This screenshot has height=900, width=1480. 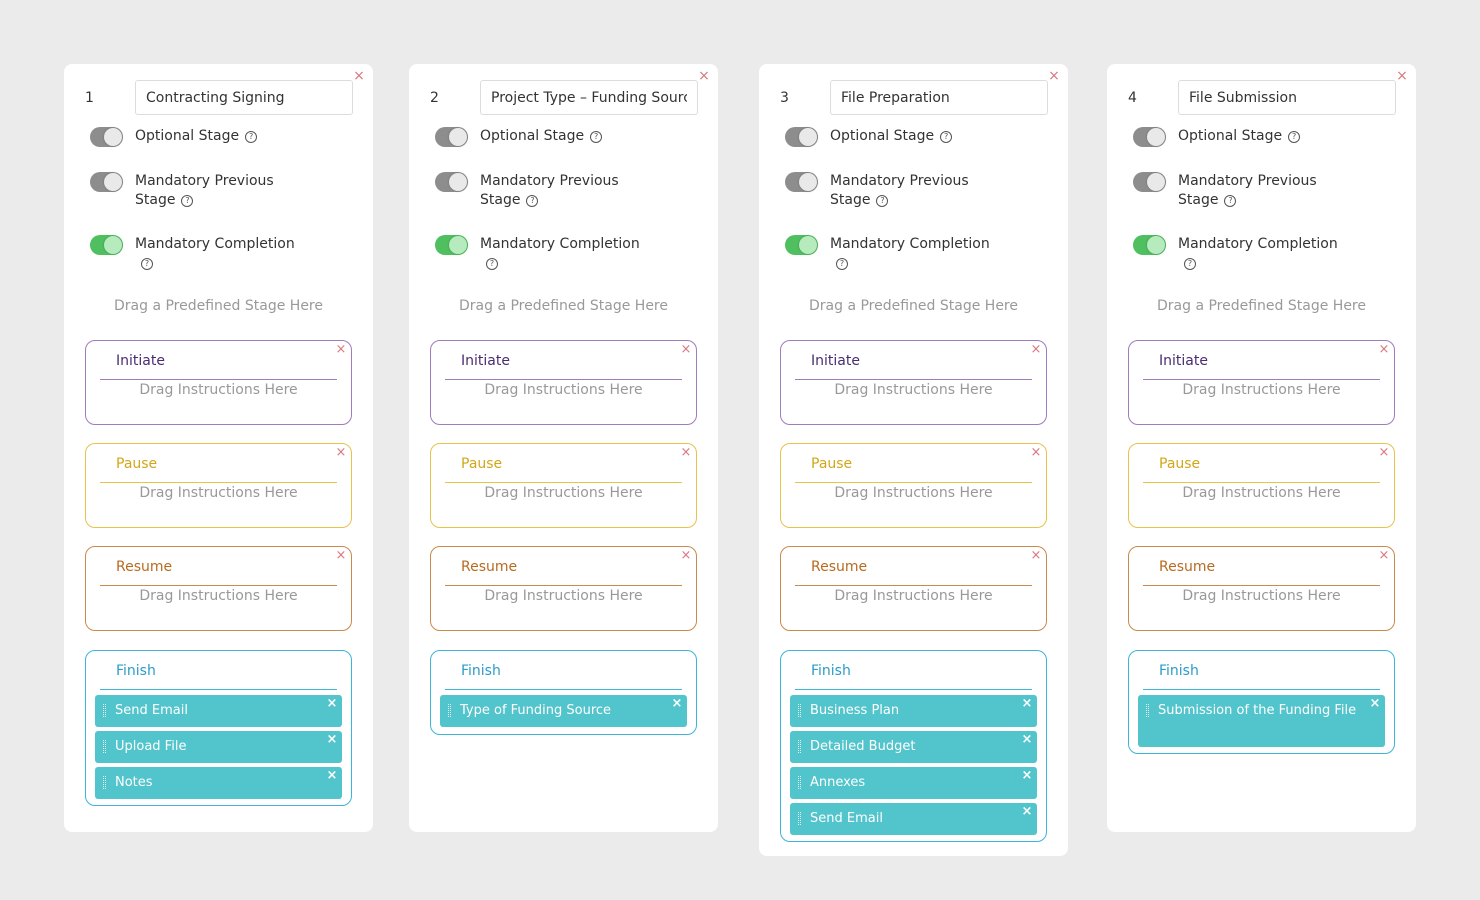 I want to click on pause-title: Pause, so click(x=832, y=464).